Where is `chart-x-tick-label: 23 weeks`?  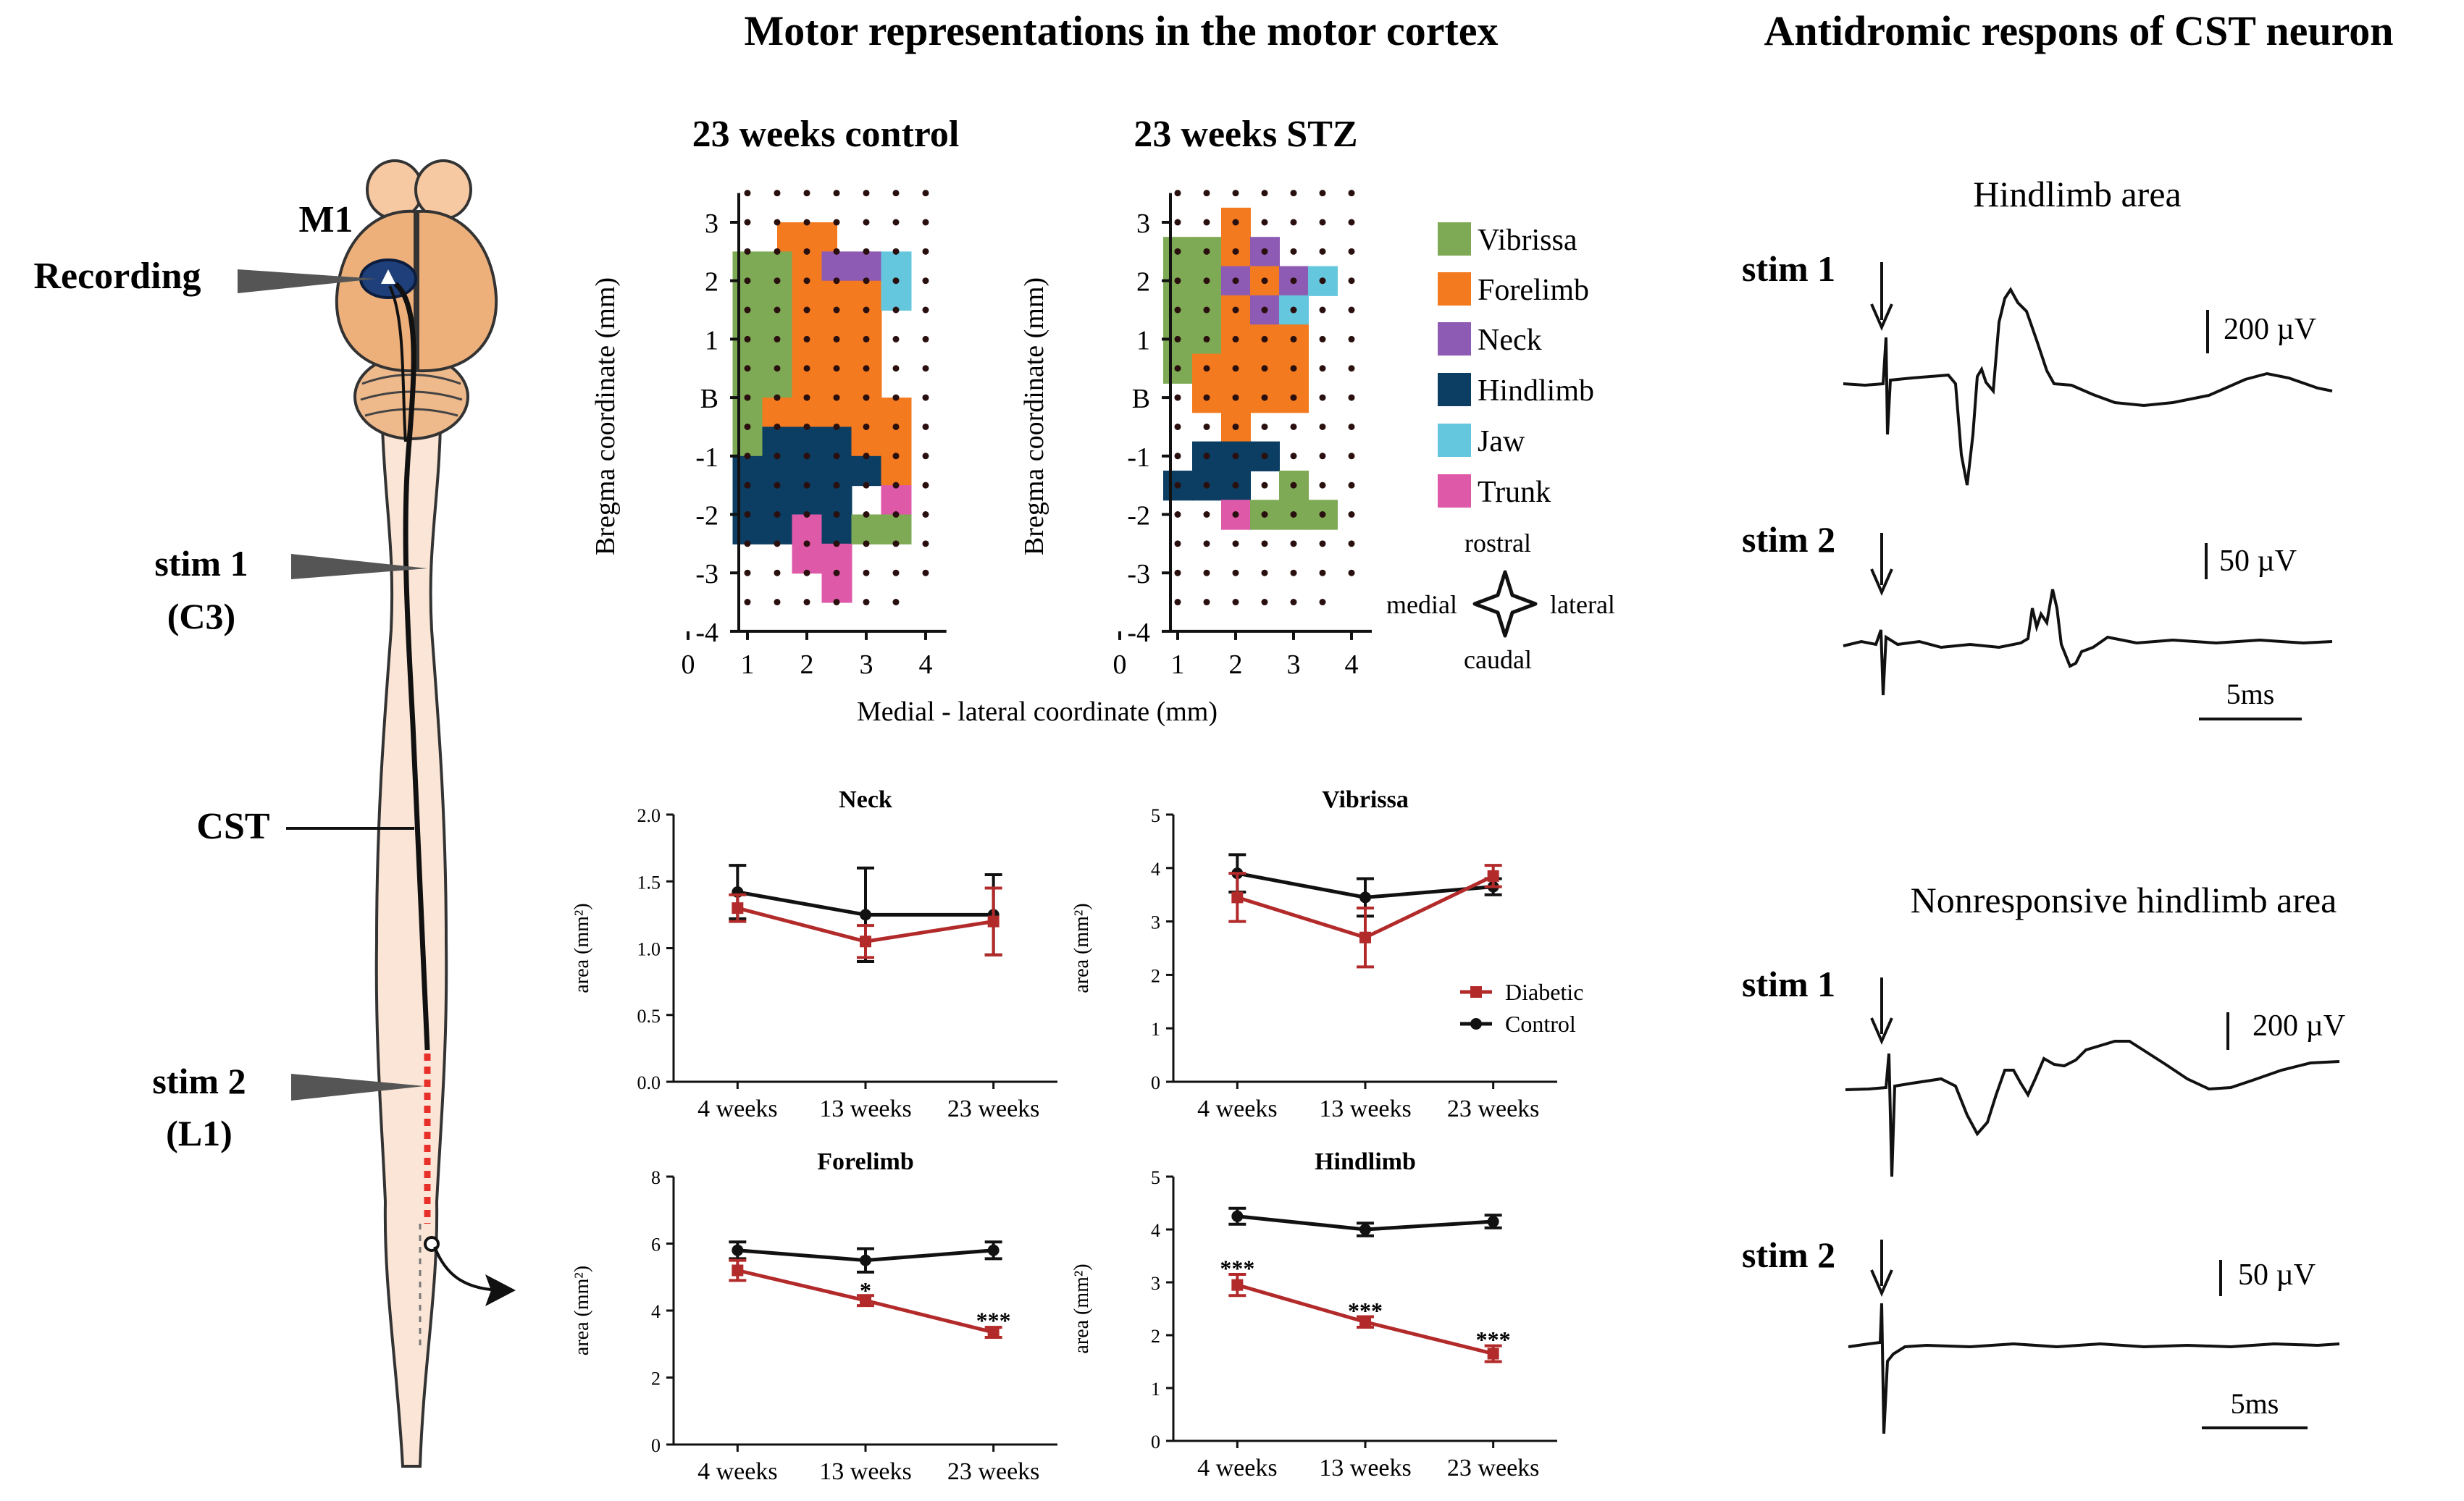
chart-x-tick-label: 23 weeks is located at coordinates (993, 1109).